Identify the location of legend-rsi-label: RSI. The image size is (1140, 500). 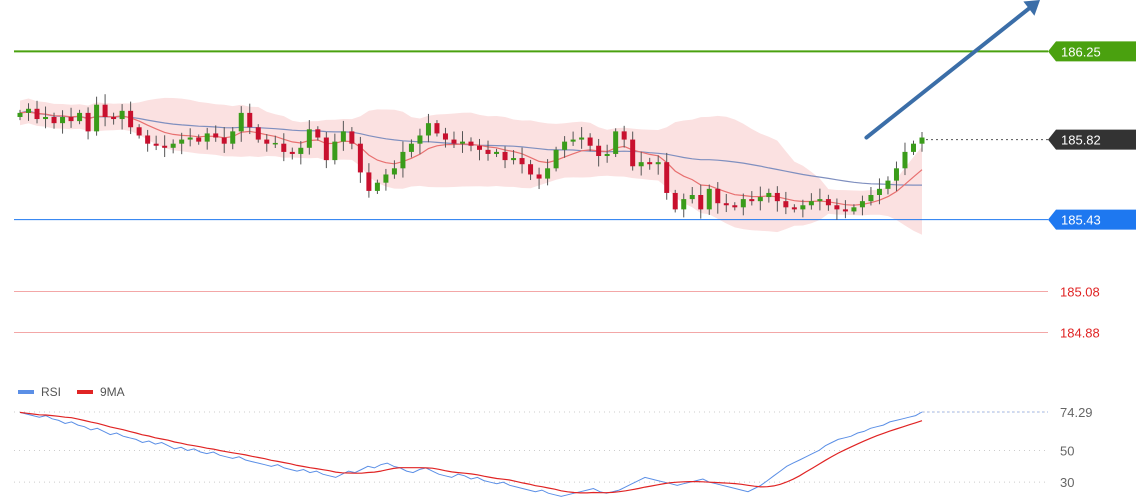
(51, 392).